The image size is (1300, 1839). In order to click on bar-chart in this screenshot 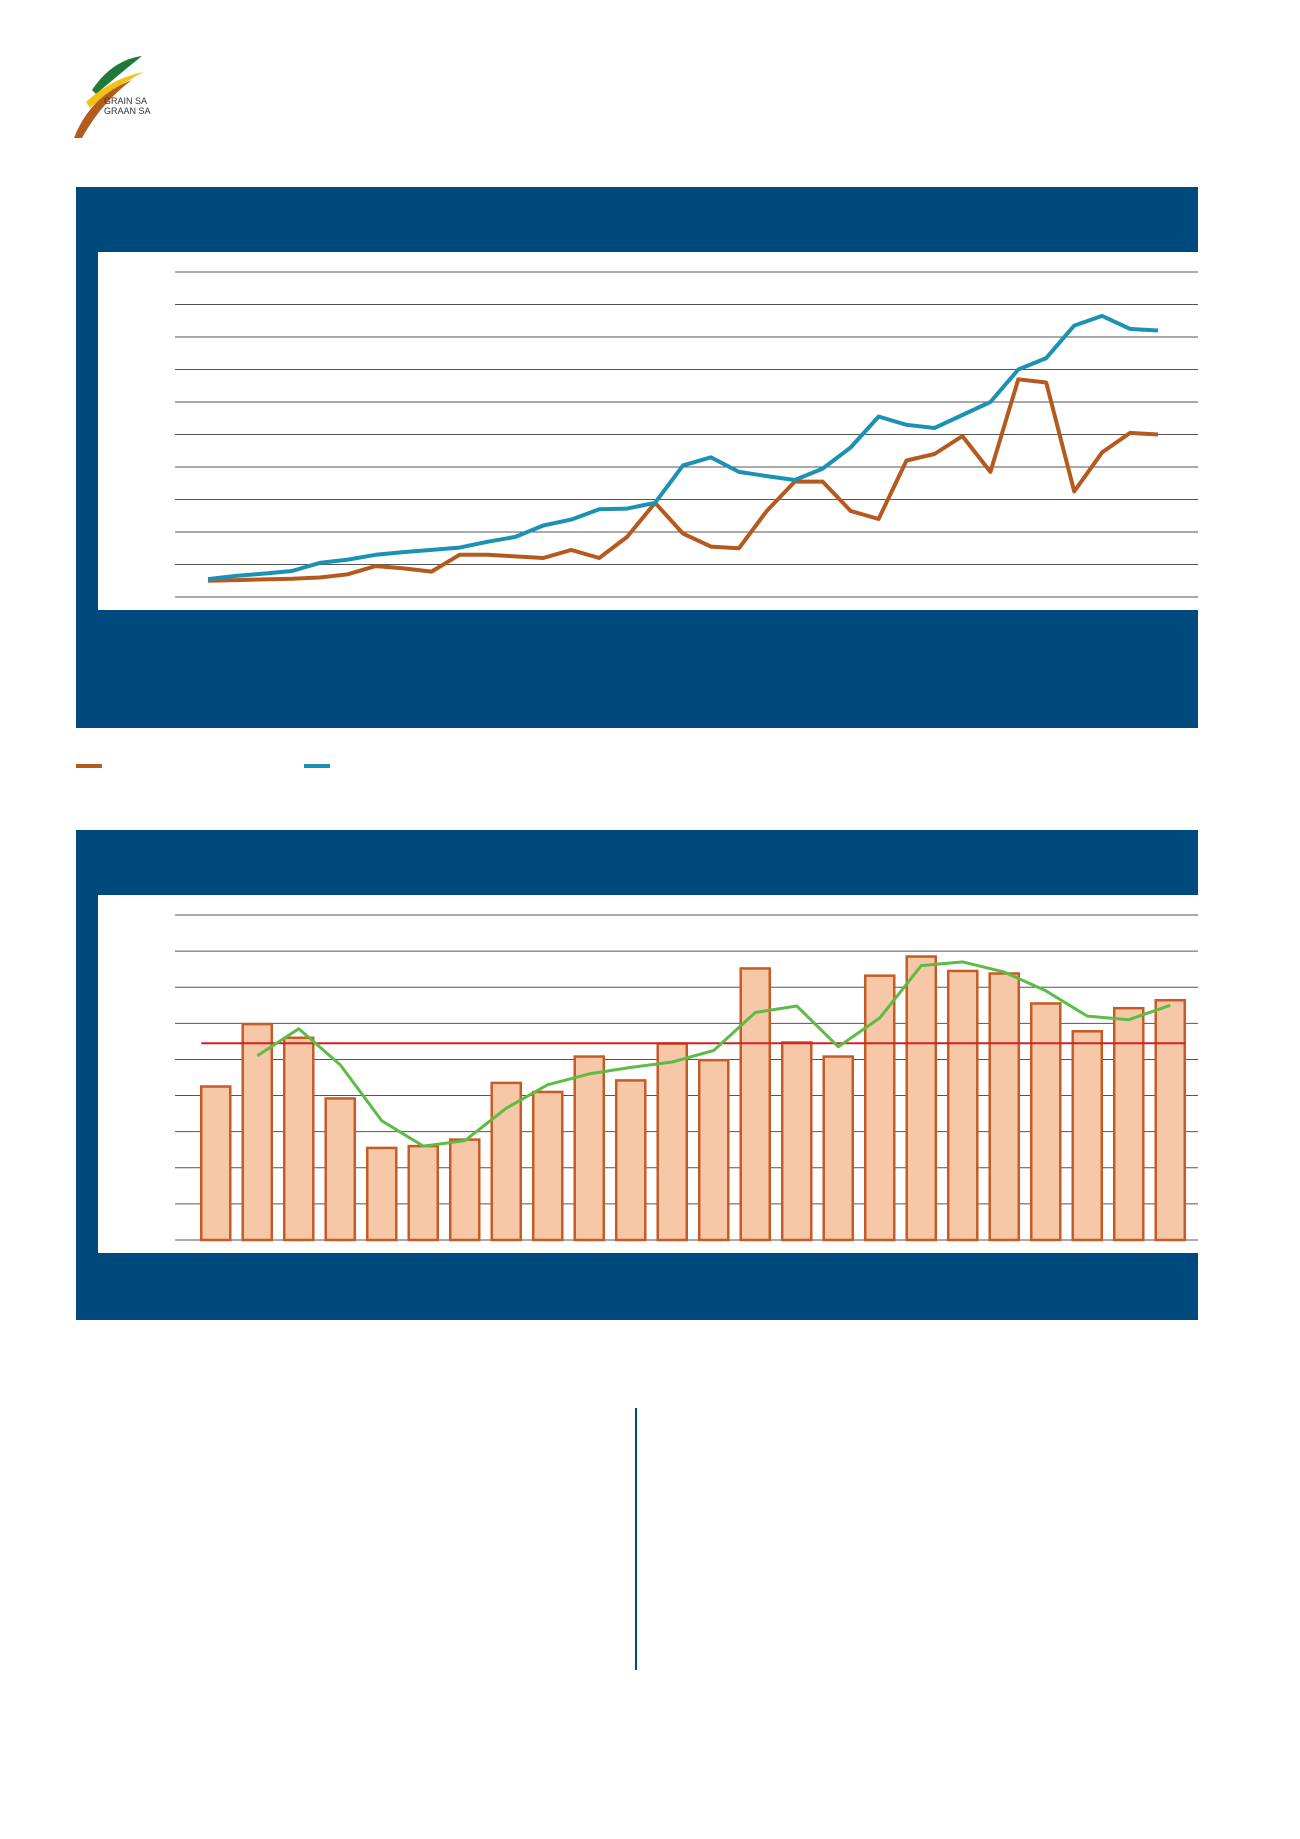, I will do `click(686, 1078)`.